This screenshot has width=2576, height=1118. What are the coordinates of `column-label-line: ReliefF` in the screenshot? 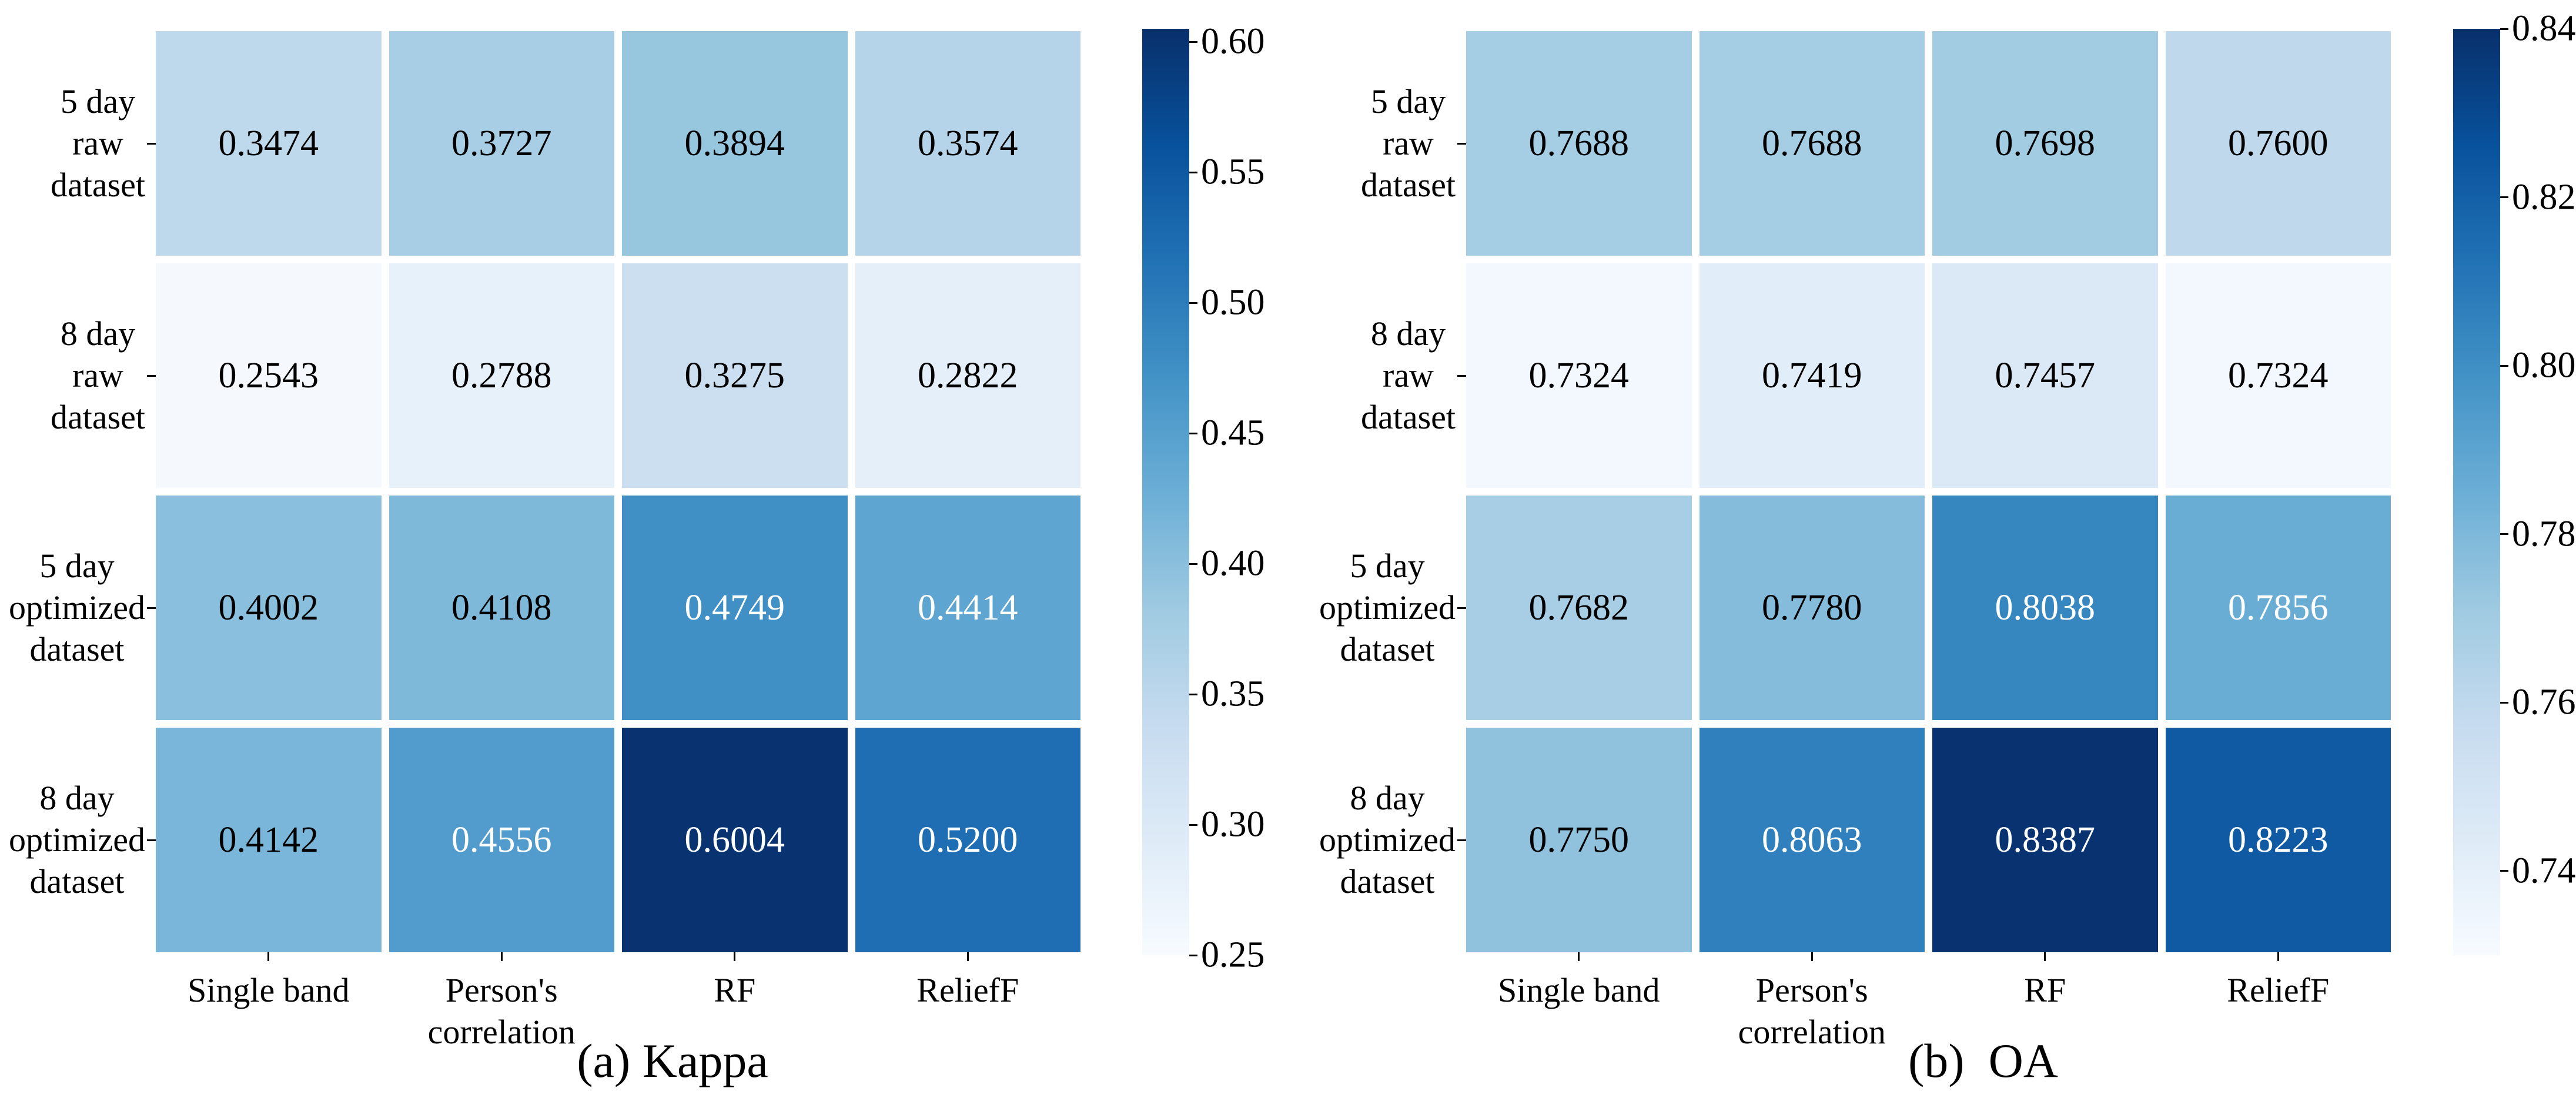 It's located at (2278, 990).